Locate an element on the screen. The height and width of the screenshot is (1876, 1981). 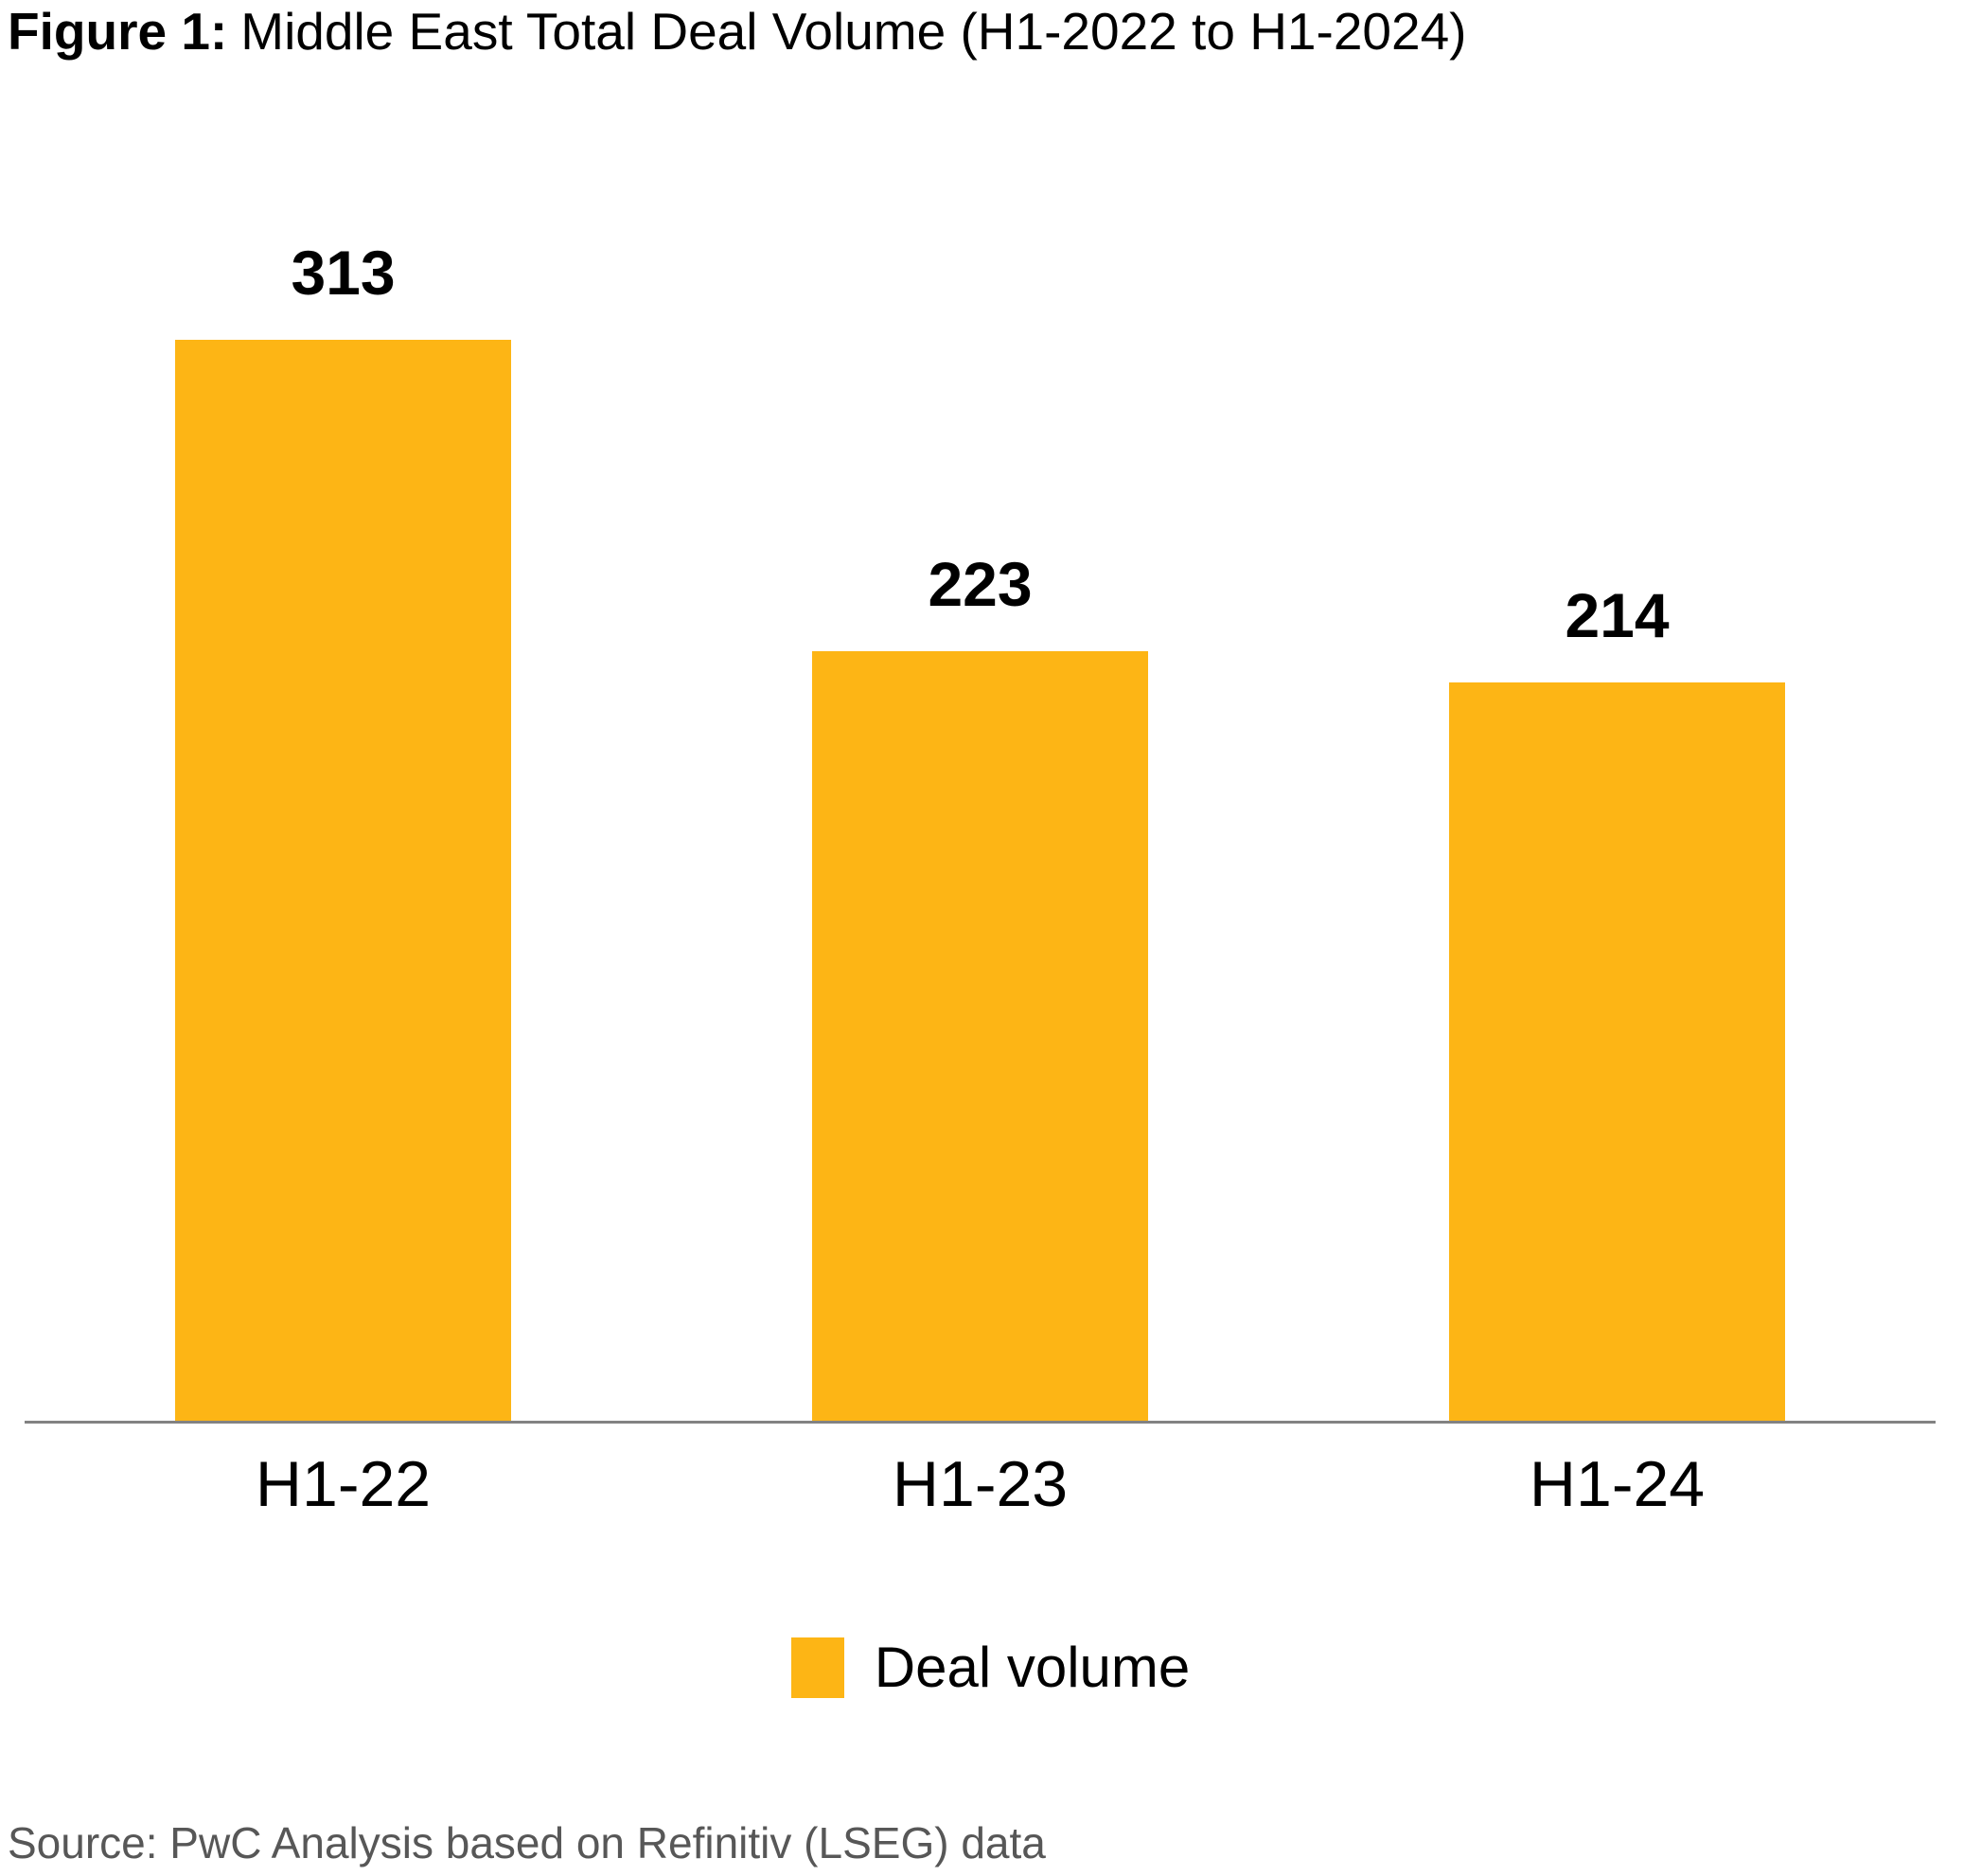
bar-column-H1-23: 223 is located at coordinates (980, 988).